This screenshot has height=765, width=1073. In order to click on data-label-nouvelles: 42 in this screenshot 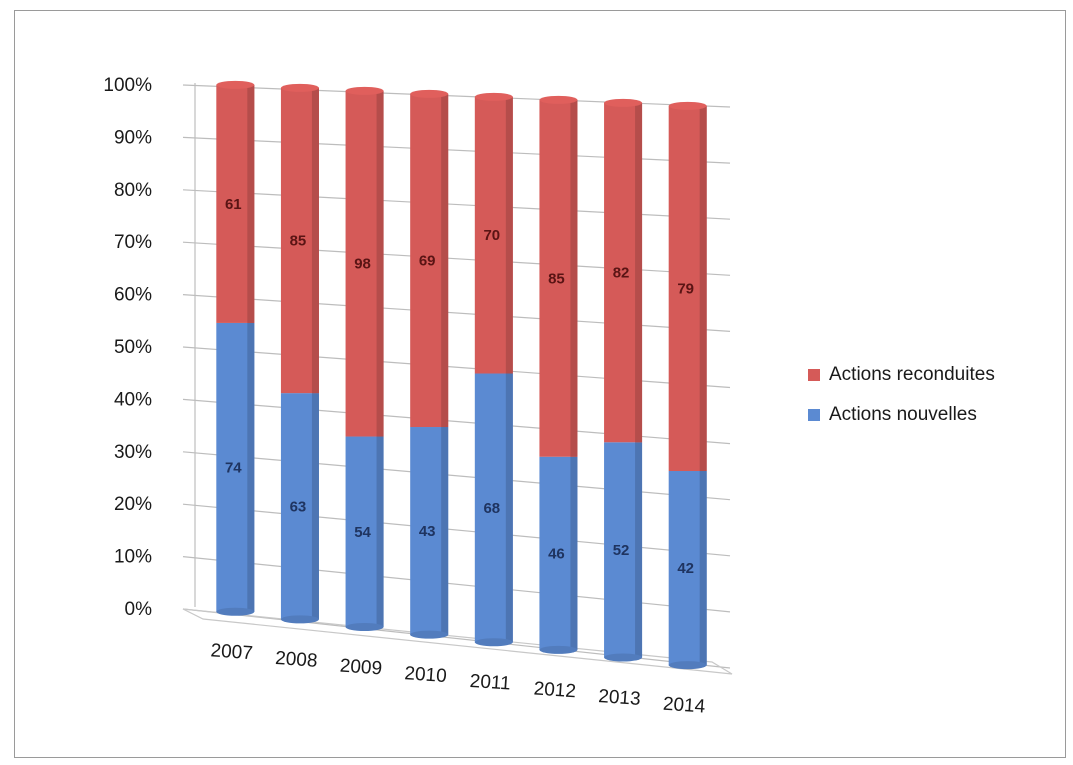, I will do `click(685, 568)`.